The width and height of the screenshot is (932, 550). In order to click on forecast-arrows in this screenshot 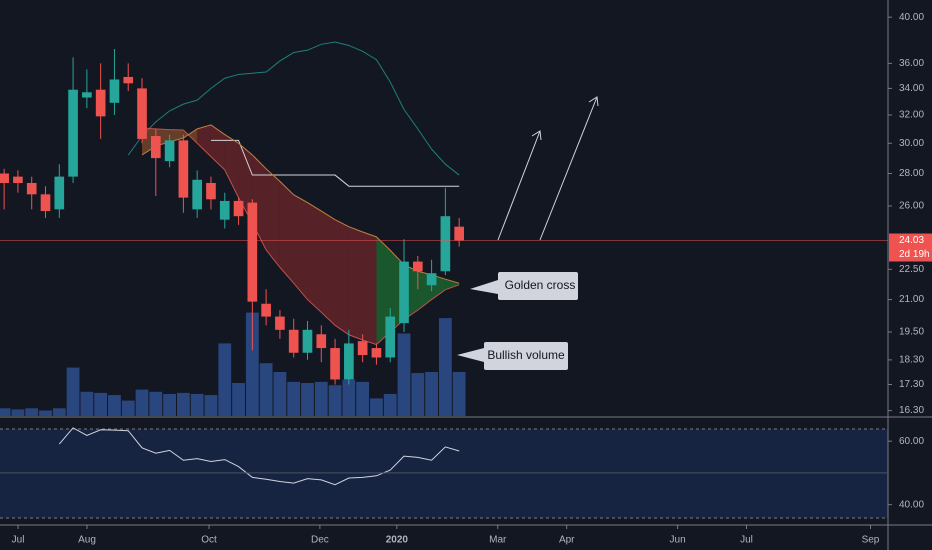, I will do `click(548, 168)`.